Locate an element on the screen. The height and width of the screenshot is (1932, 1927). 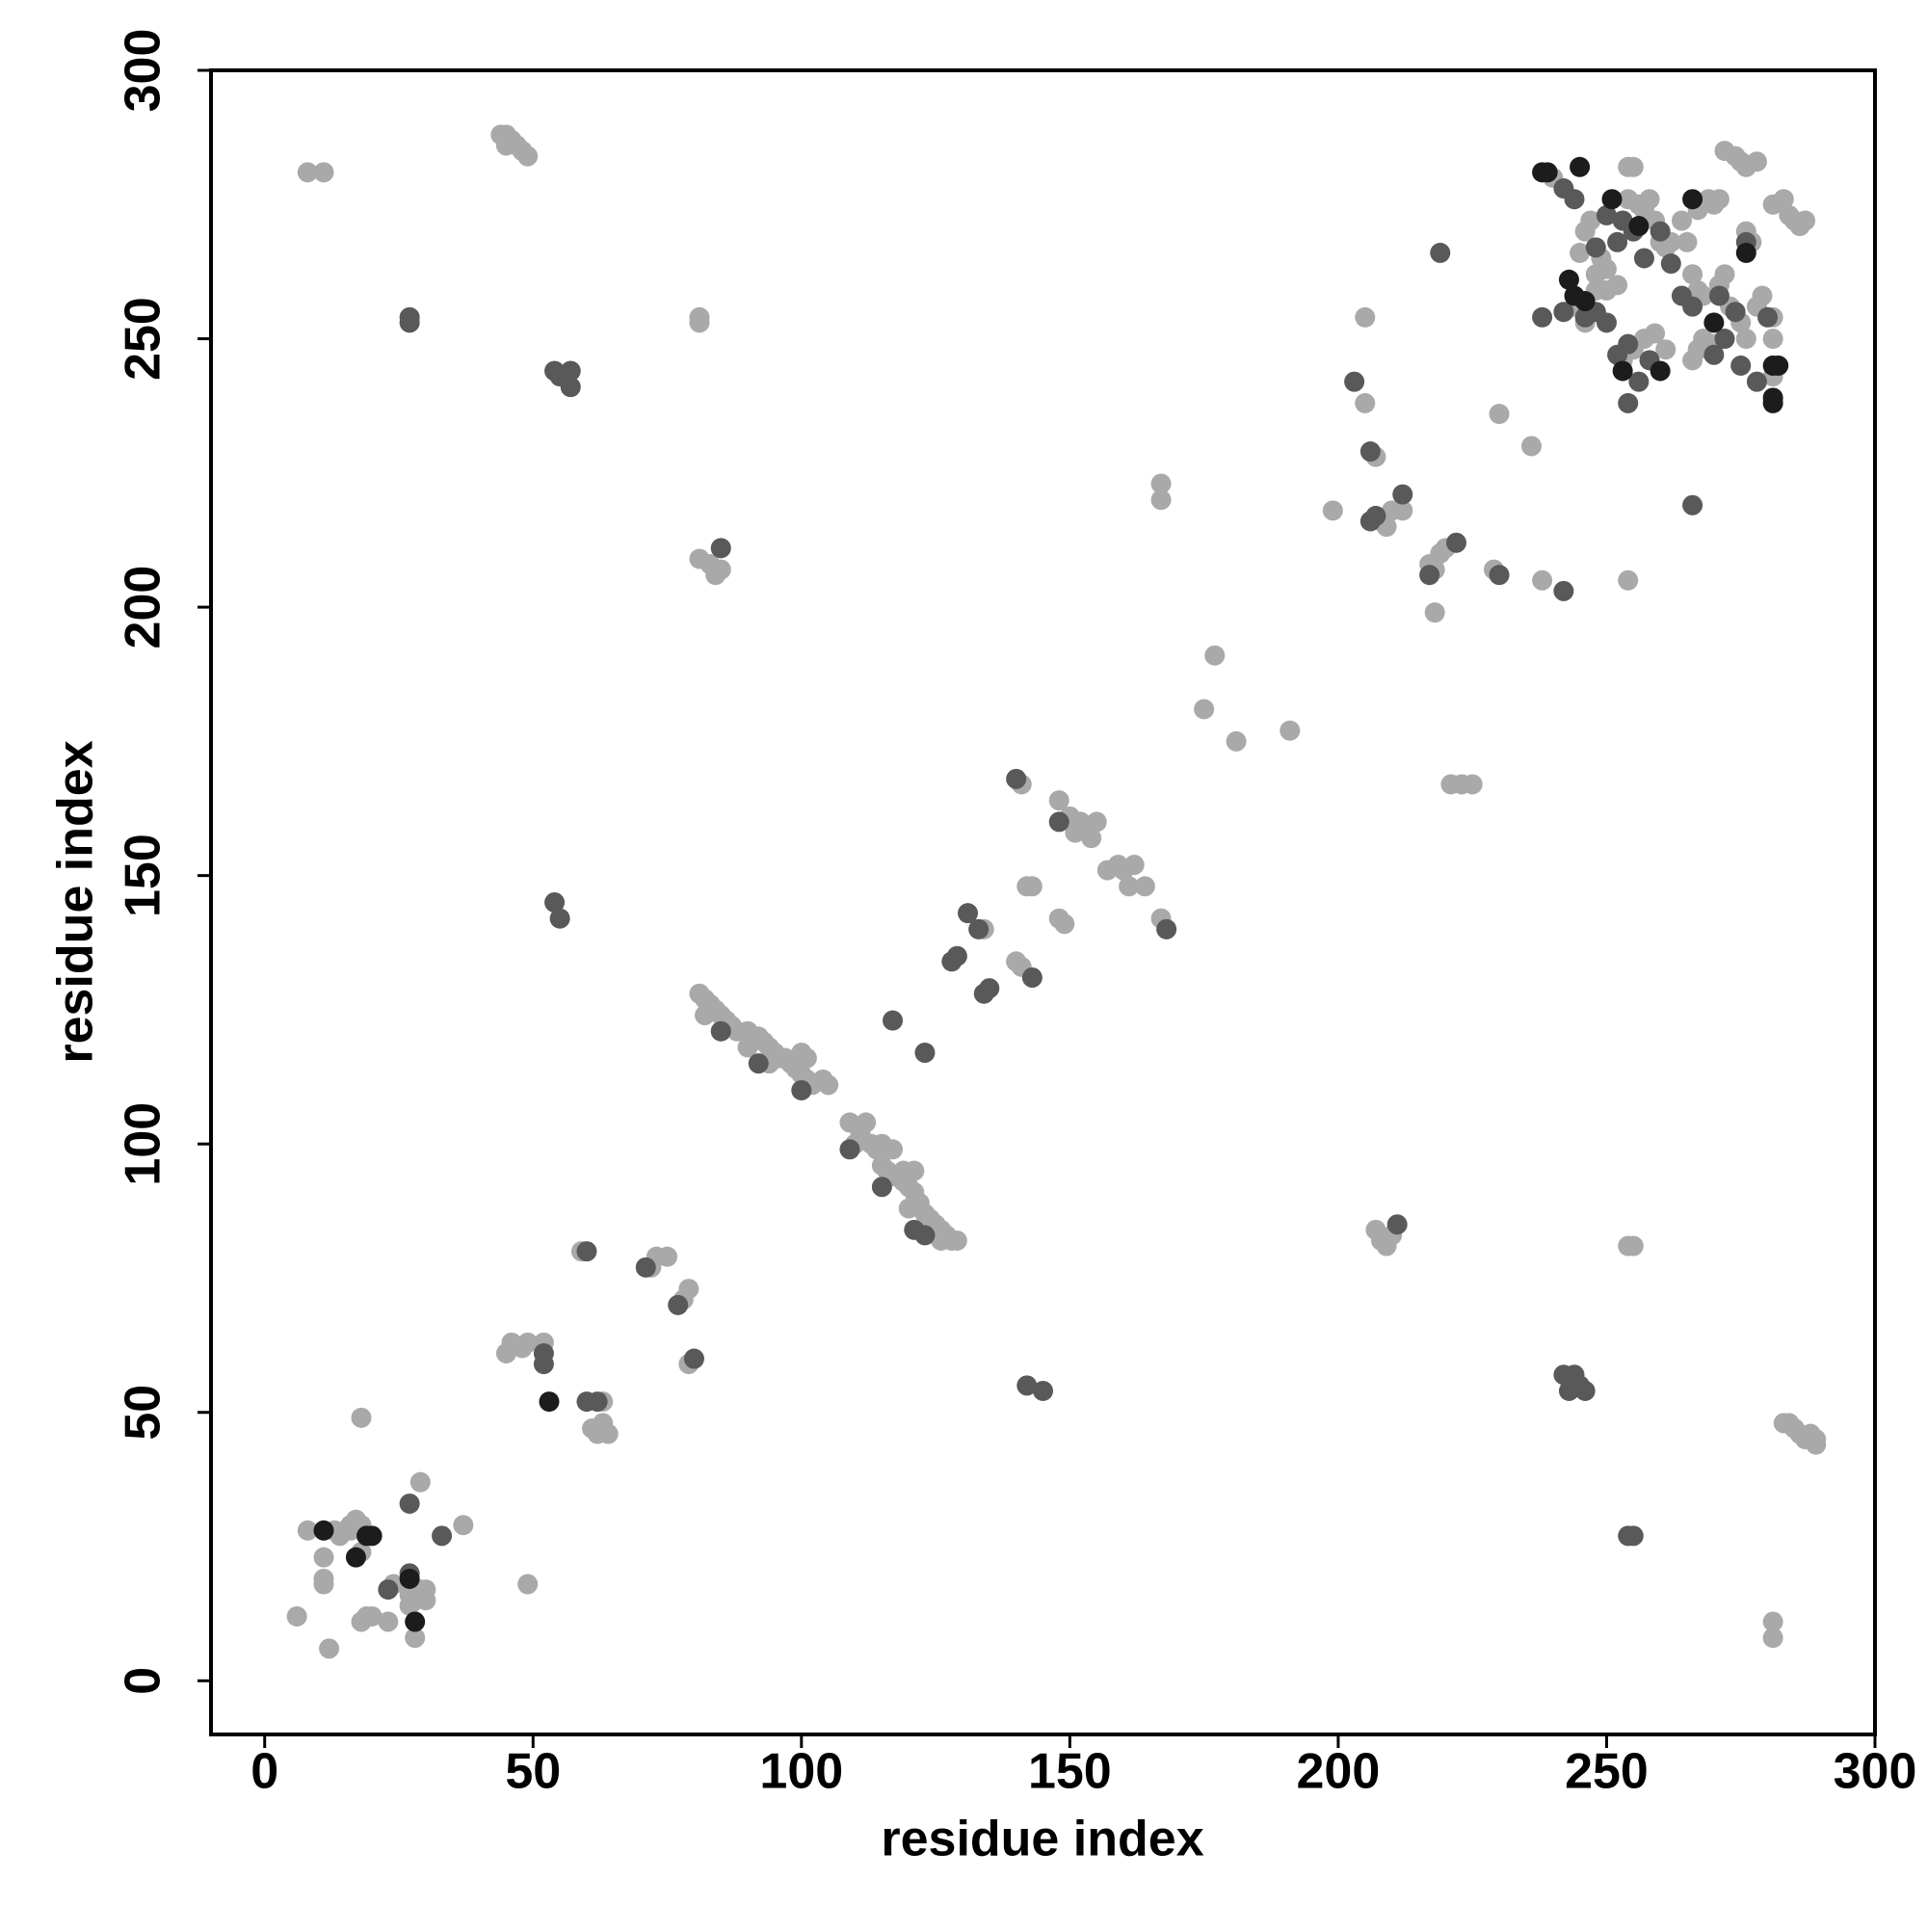
y-tick-label: 250 is located at coordinates (144, 339).